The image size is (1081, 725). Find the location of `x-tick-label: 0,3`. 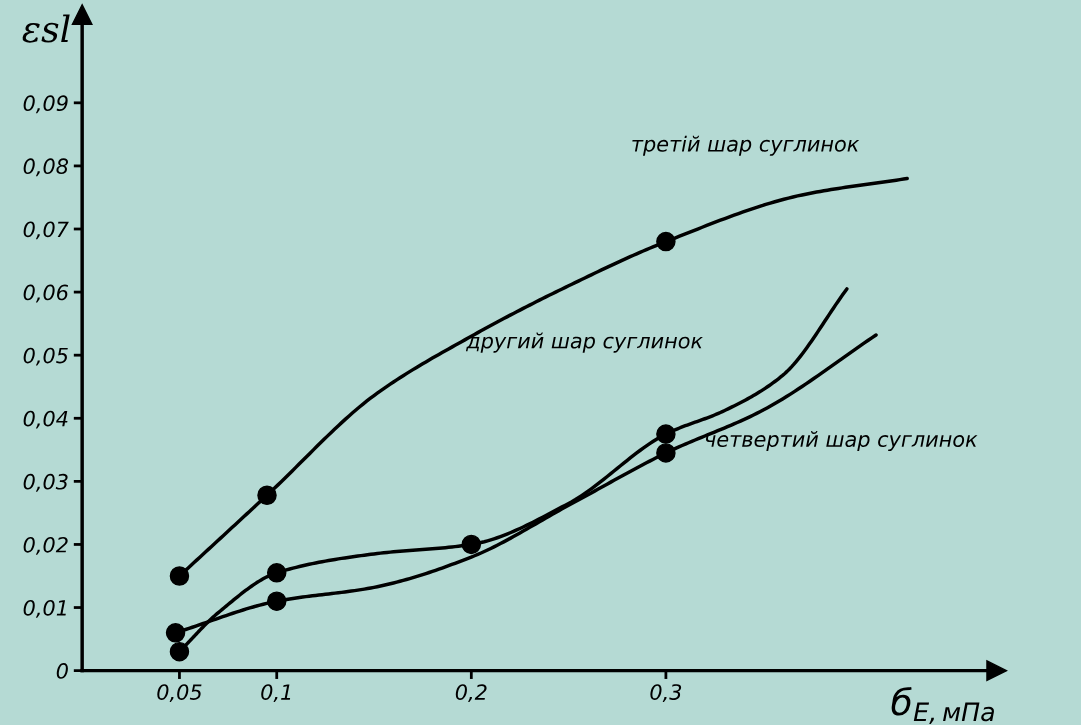

x-tick-label: 0,3 is located at coordinates (666, 693).